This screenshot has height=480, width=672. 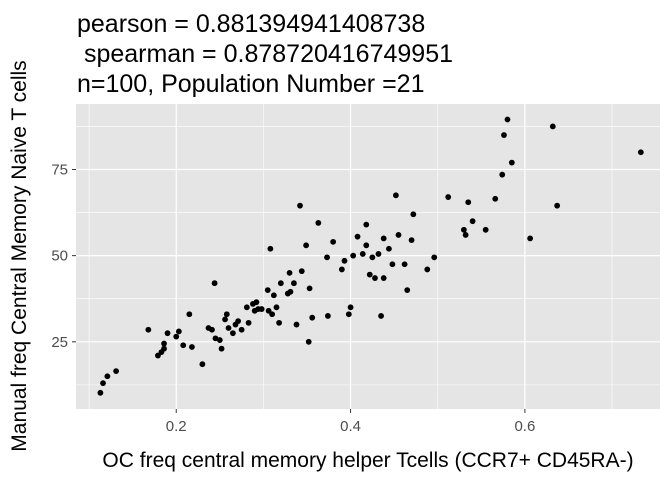 What do you see at coordinates (59, 256) in the screenshot?
I see `y-tick-label: 50` at bounding box center [59, 256].